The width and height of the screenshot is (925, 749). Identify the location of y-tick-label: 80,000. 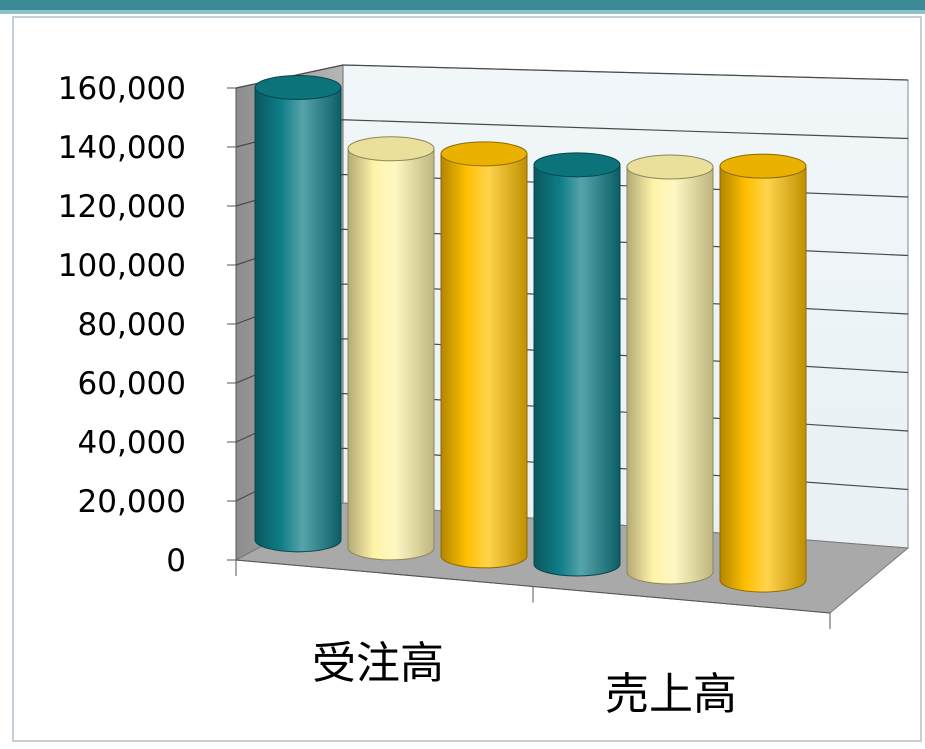
(132, 325).